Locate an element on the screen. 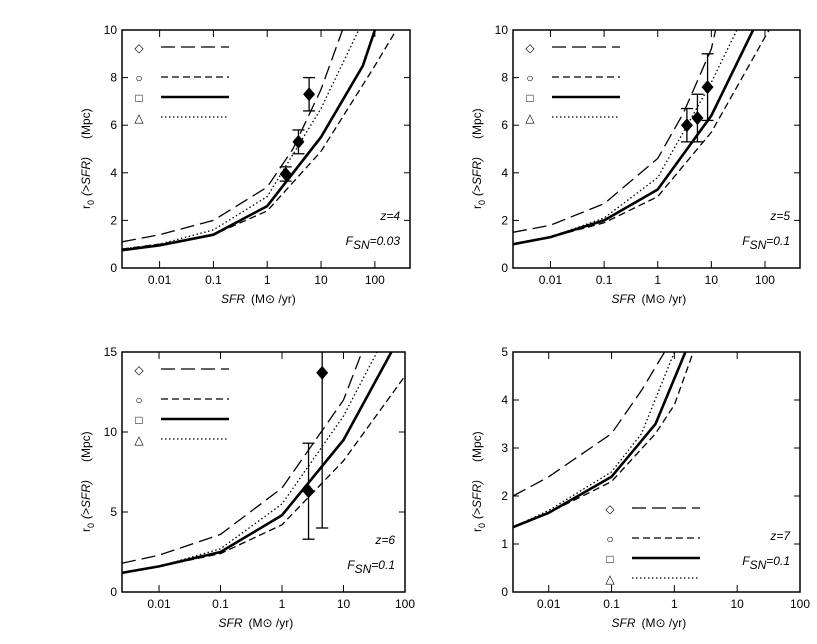 The width and height of the screenshot is (817, 644). y-tick-label: 8 is located at coordinates (504, 78).